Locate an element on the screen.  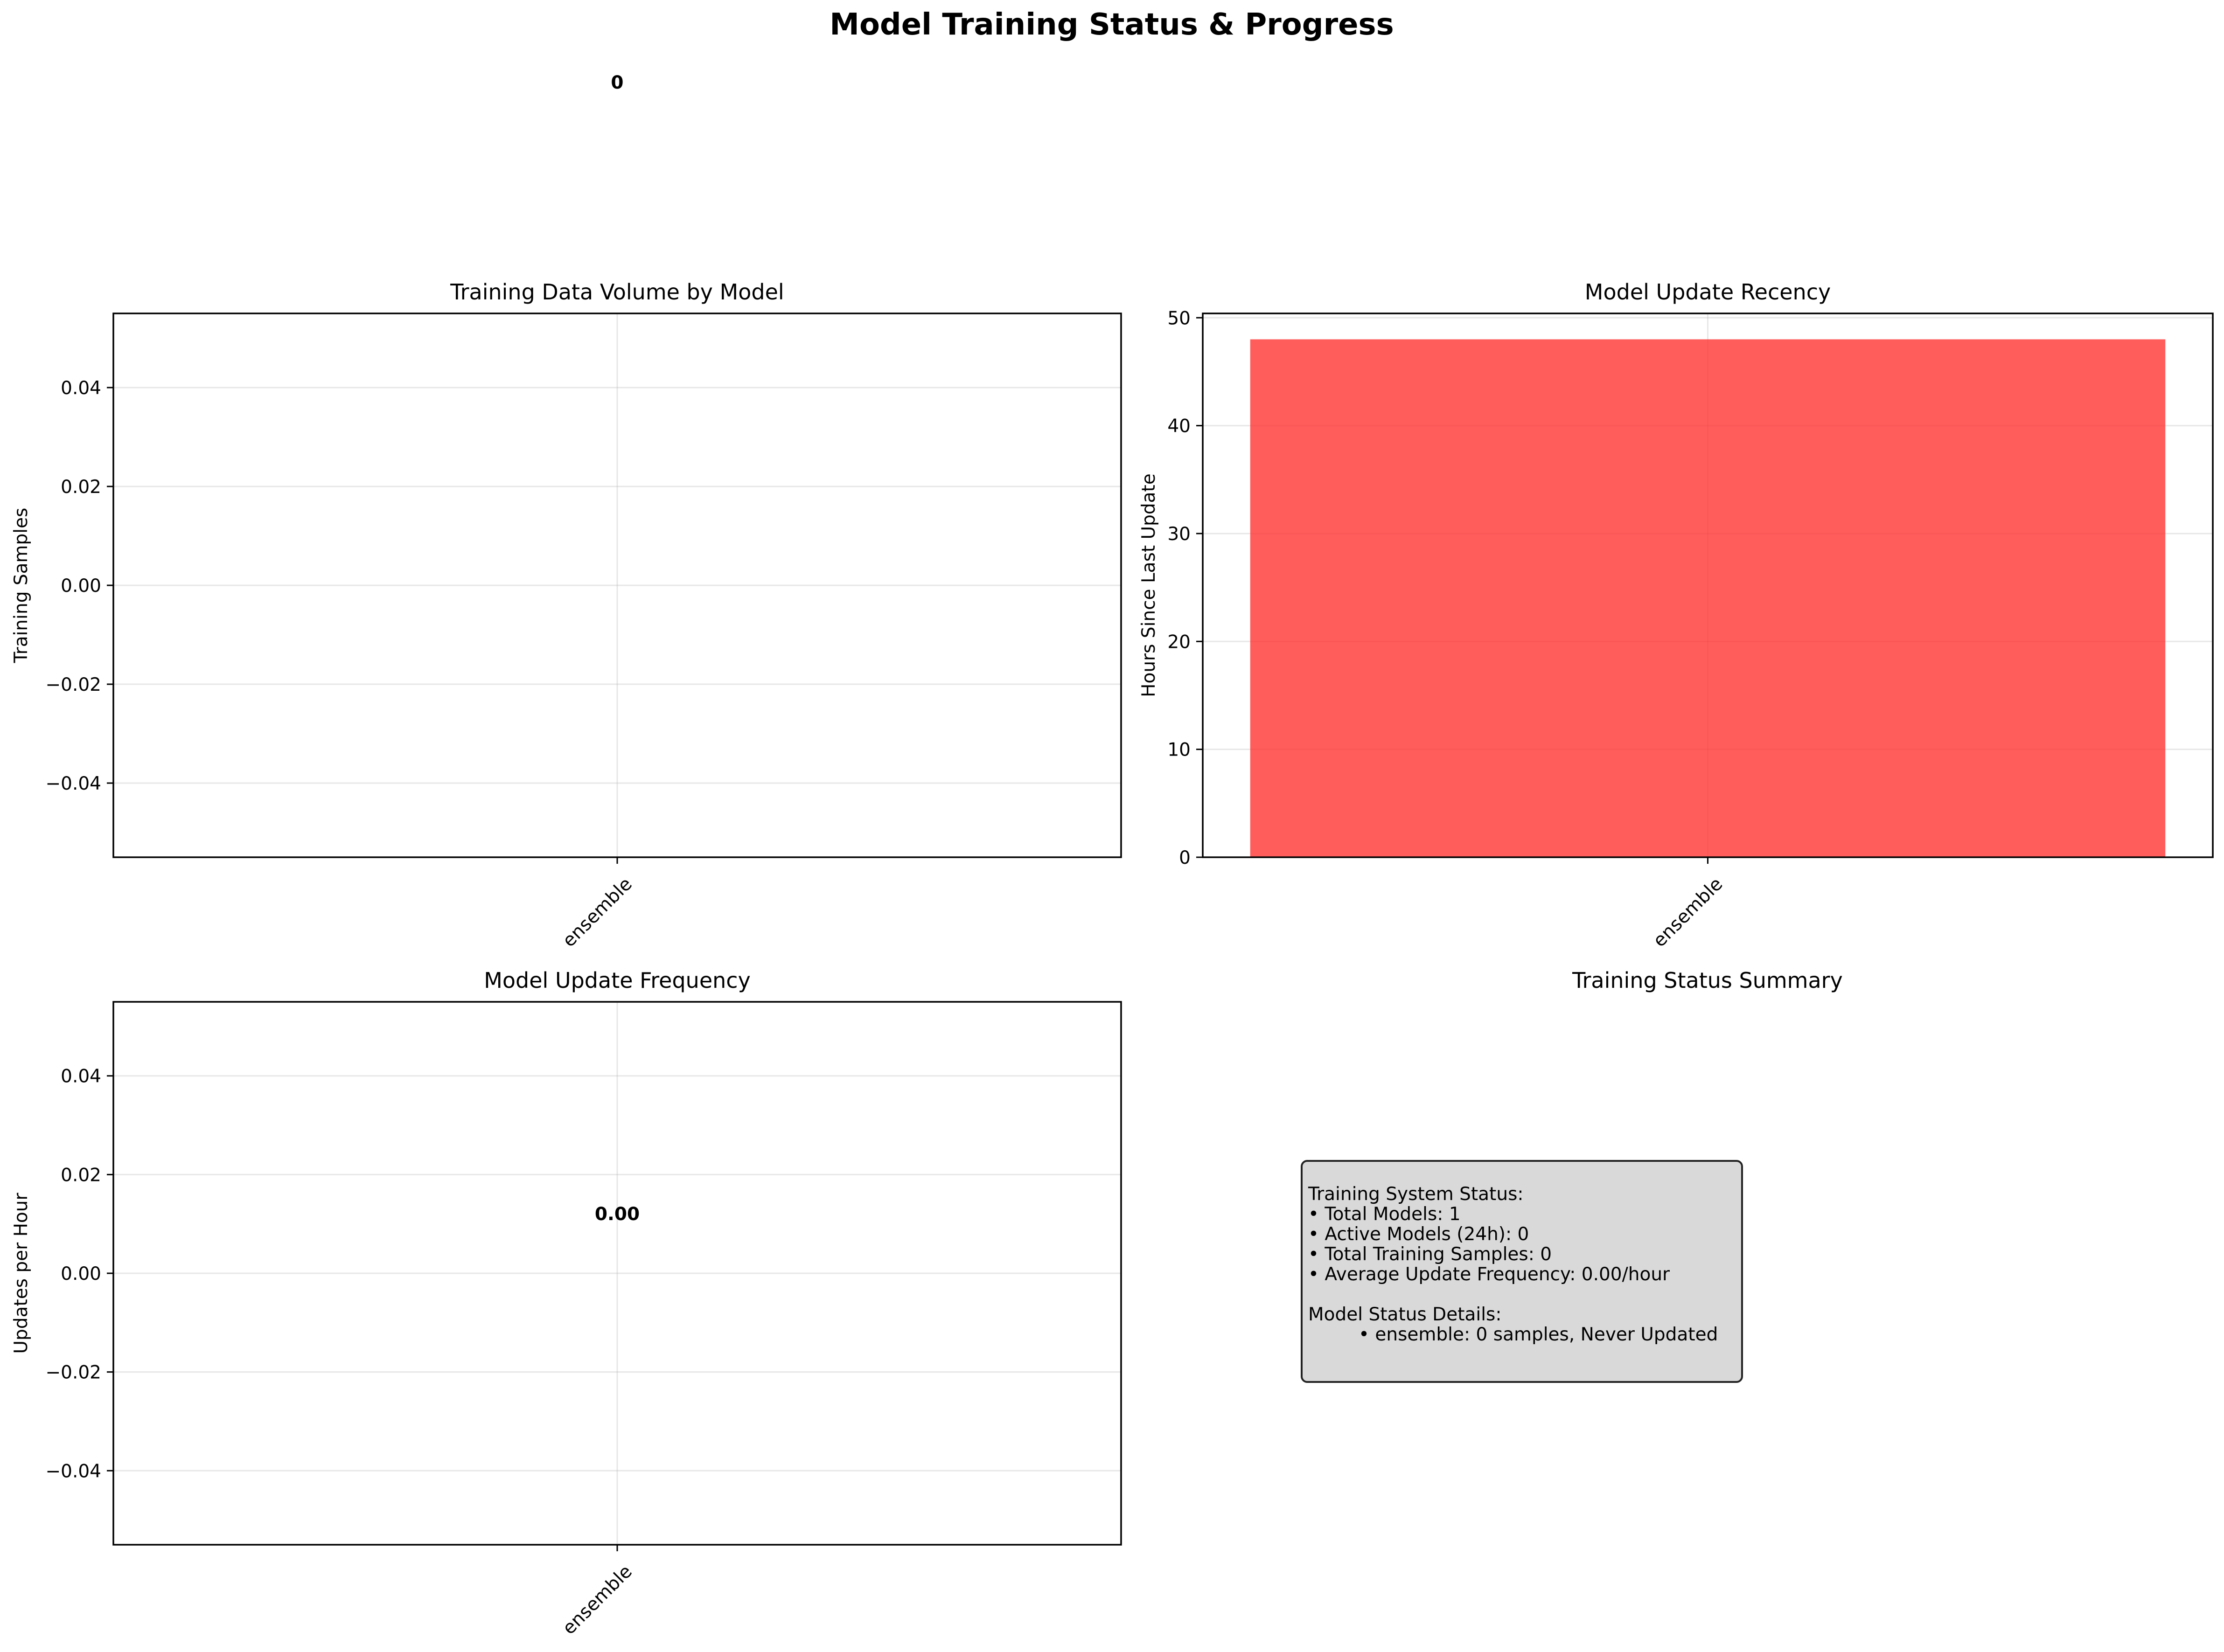
summary-detail-line-0: • ensemble: 0 samples, Never Updated is located at coordinates (1539, 1334).